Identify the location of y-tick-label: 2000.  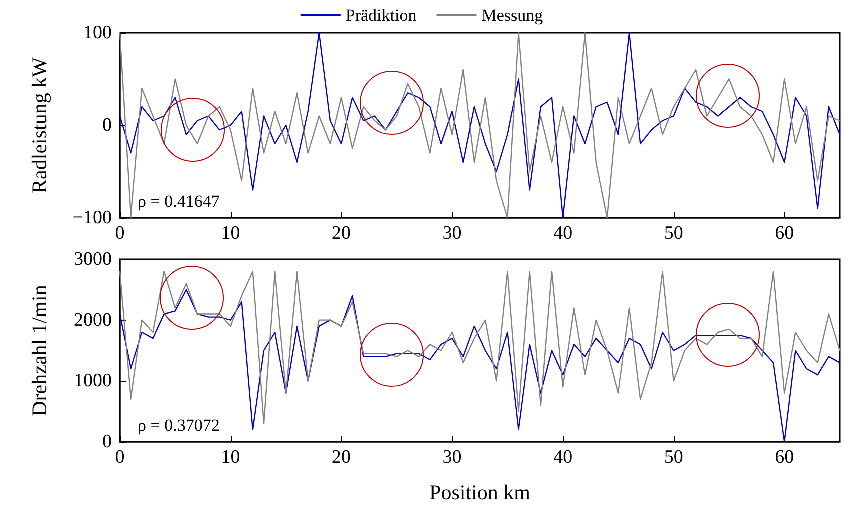
(93, 320).